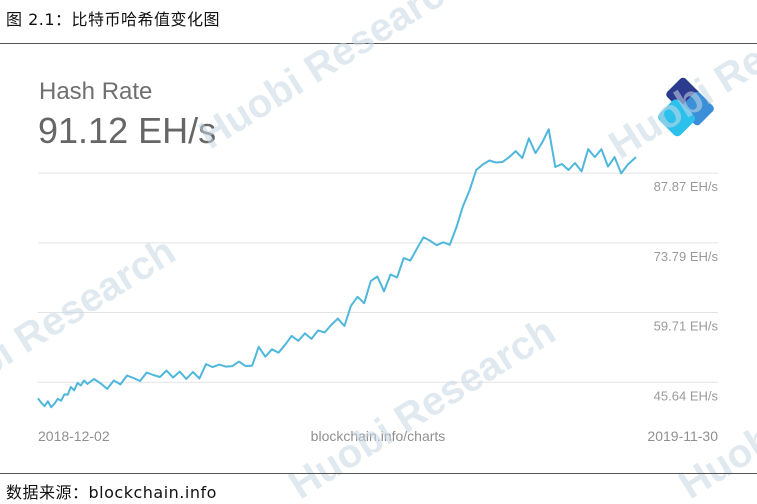 Image resolution: width=757 pixels, height=504 pixels. What do you see at coordinates (378, 473) in the screenshot?
I see `source-divider` at bounding box center [378, 473].